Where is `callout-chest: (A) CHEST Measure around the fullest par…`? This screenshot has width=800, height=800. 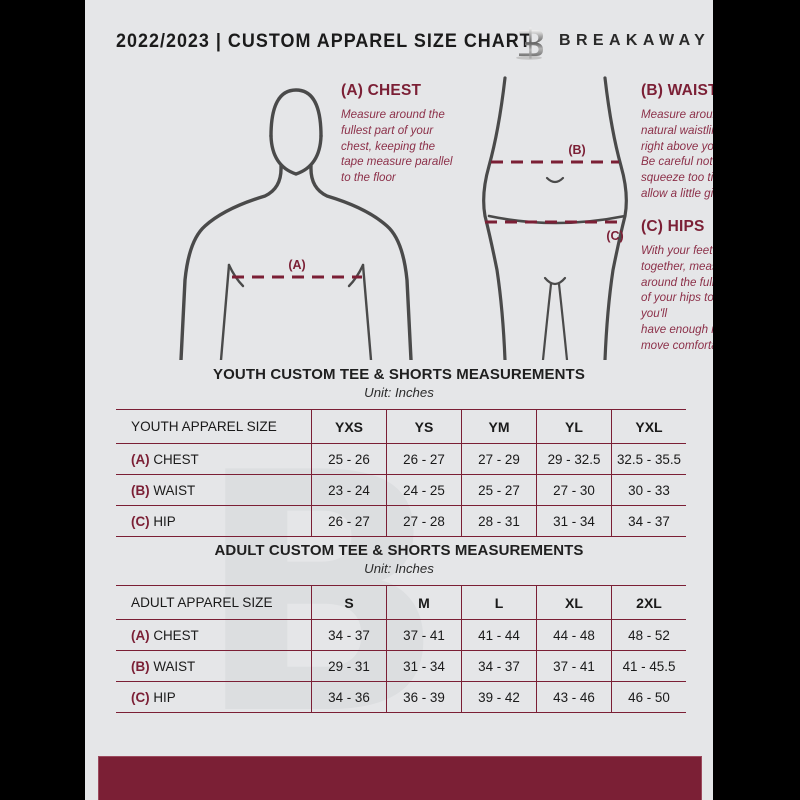
callout-chest: (A) CHEST Measure around the fullest par… is located at coordinates (416, 134).